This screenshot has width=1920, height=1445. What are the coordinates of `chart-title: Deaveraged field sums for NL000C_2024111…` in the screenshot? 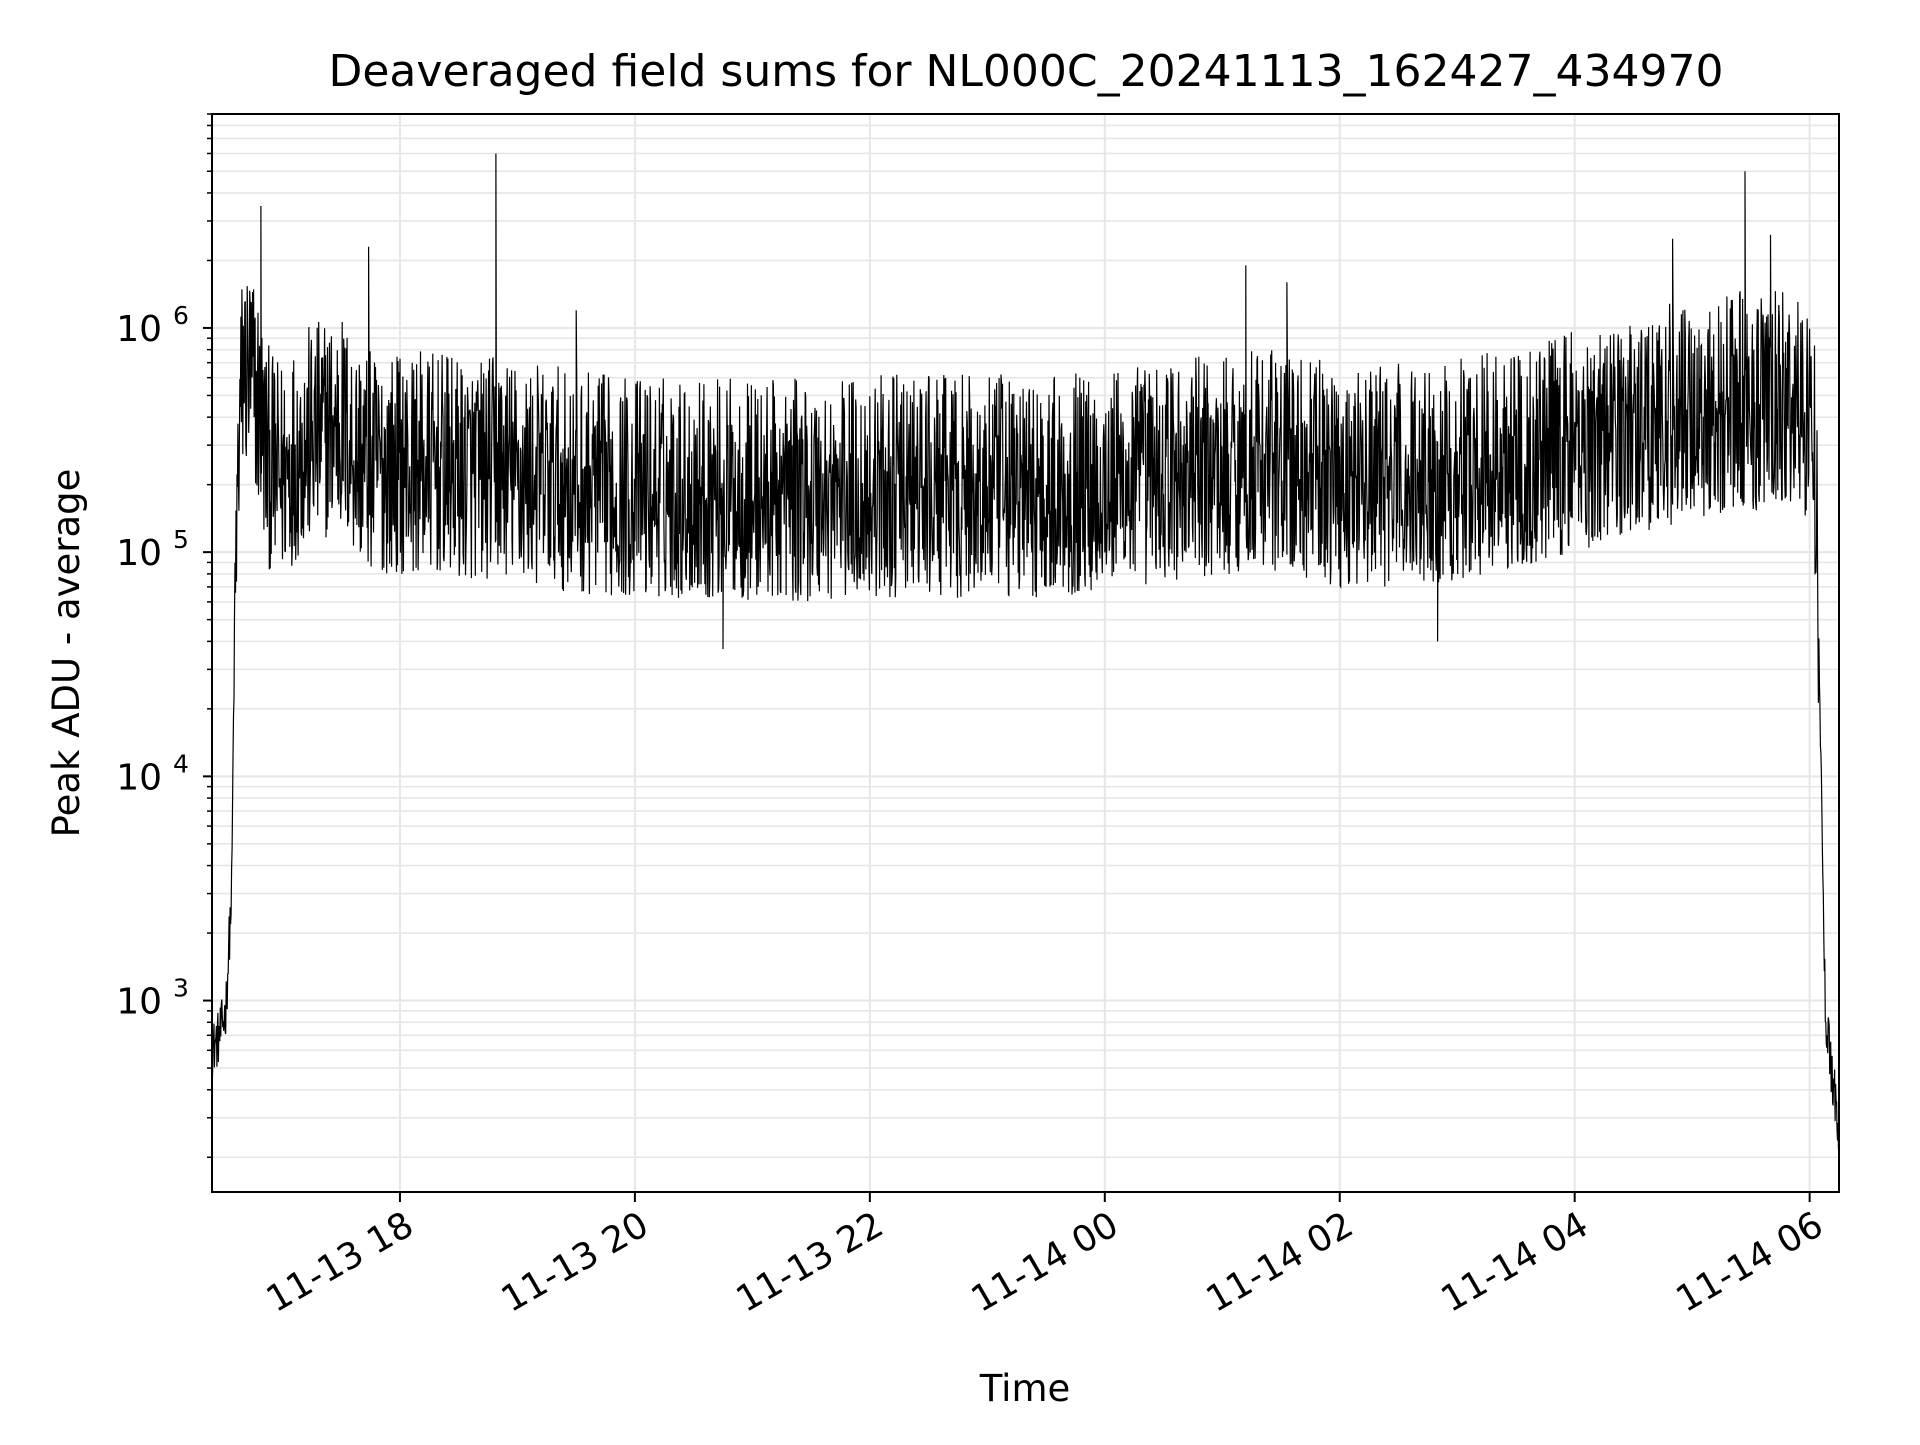 It's located at (1025, 71).